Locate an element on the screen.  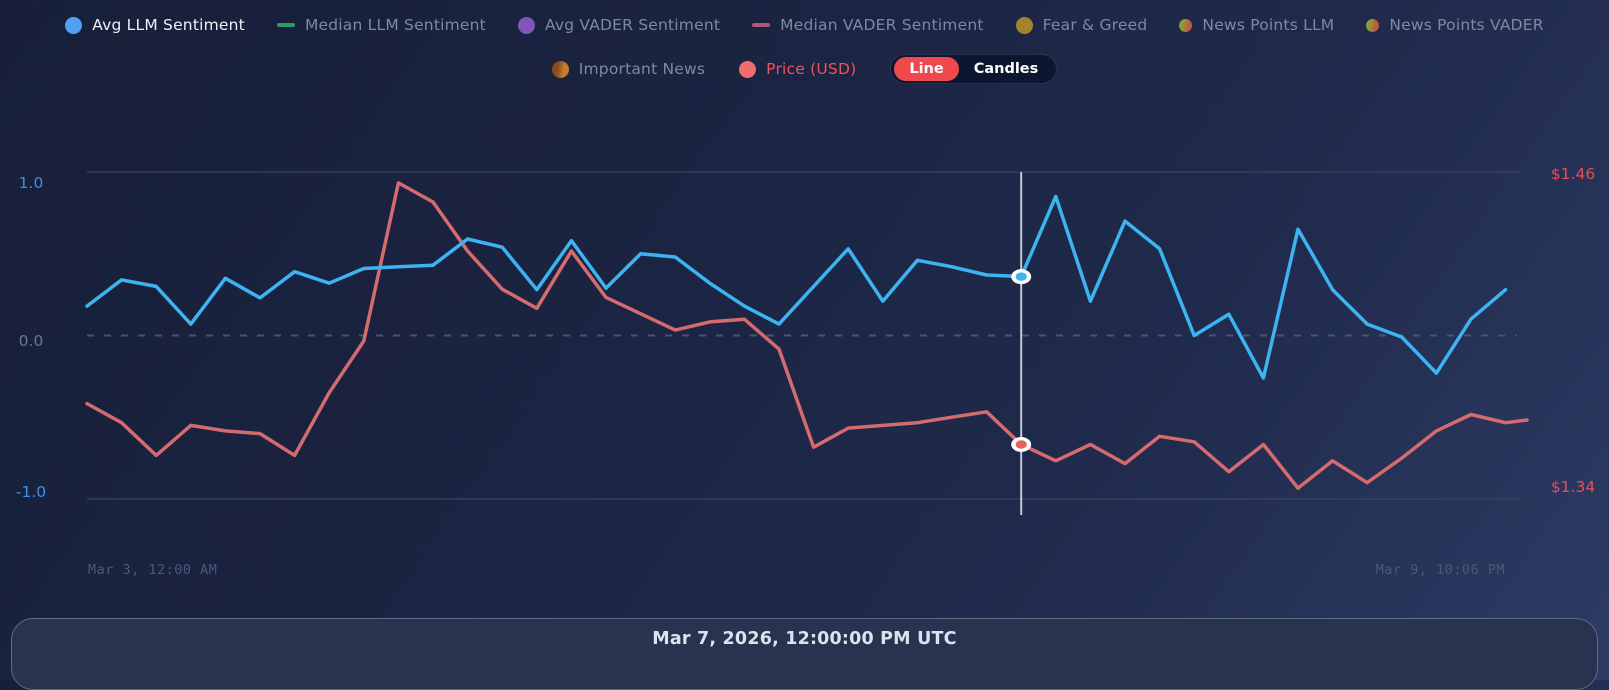
price-axis-label-low: $1.34 is located at coordinates (1573, 487).